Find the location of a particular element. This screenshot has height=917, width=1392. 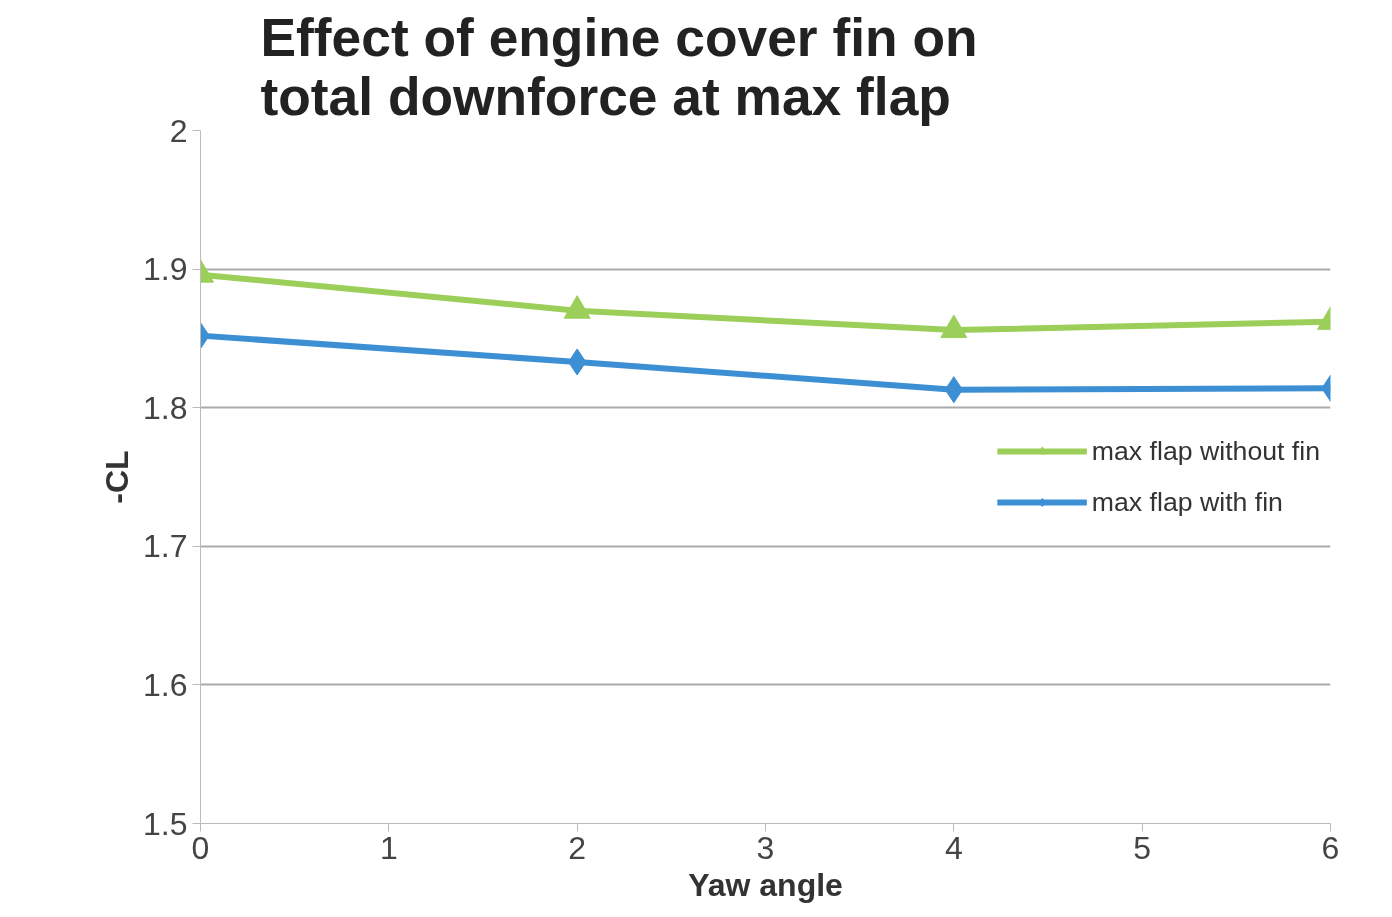

x-axis-title: Yaw angle is located at coordinates (765, 884).